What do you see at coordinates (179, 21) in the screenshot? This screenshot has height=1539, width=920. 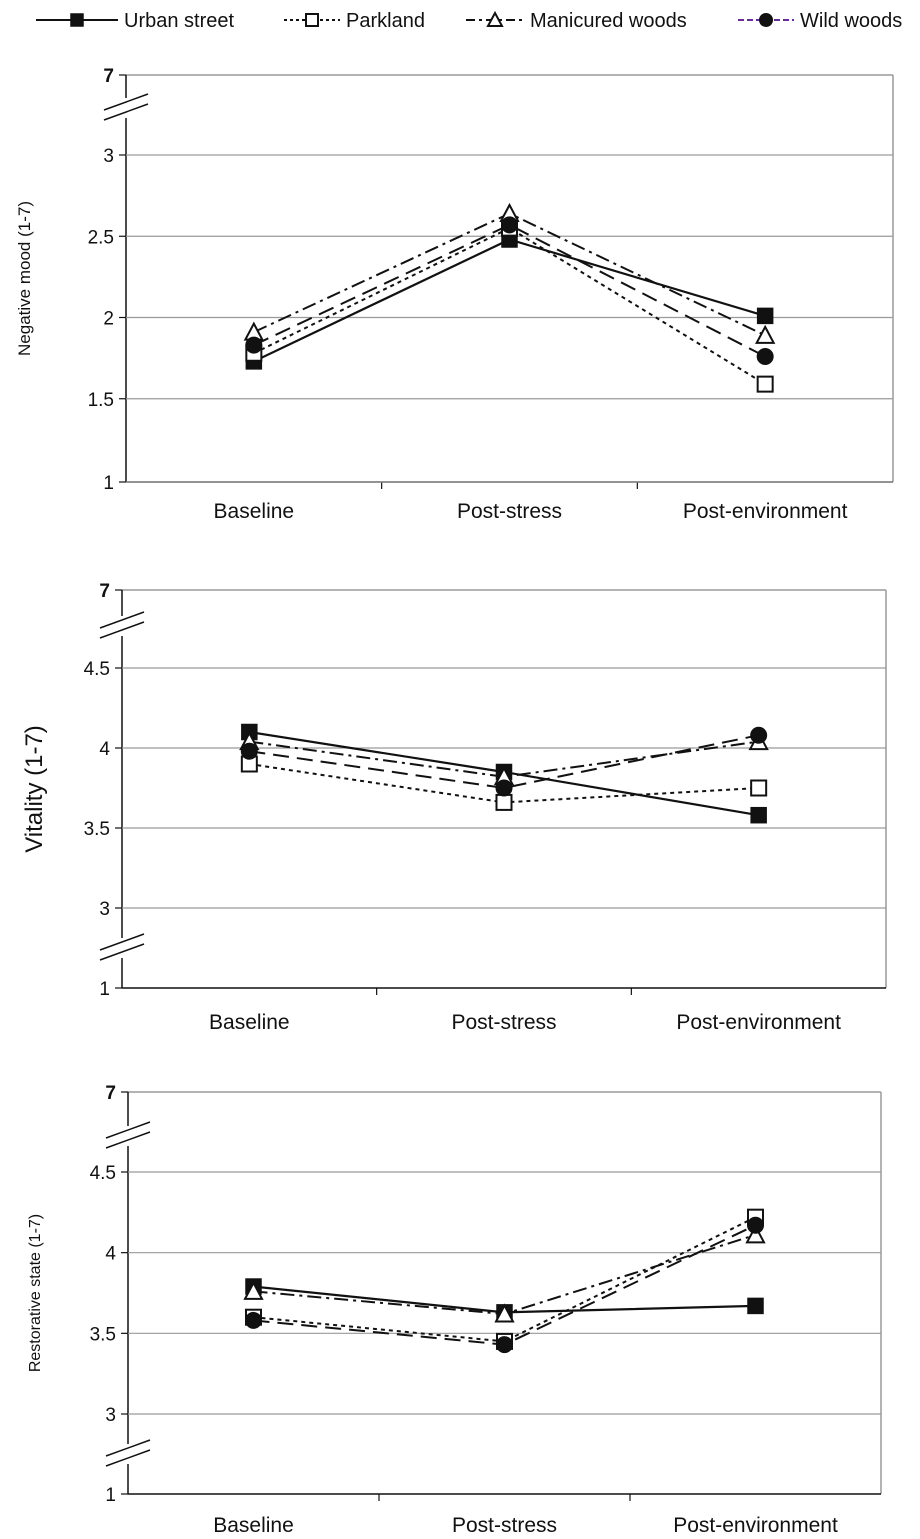 I see `legend-label-urban-street: Urban street` at bounding box center [179, 21].